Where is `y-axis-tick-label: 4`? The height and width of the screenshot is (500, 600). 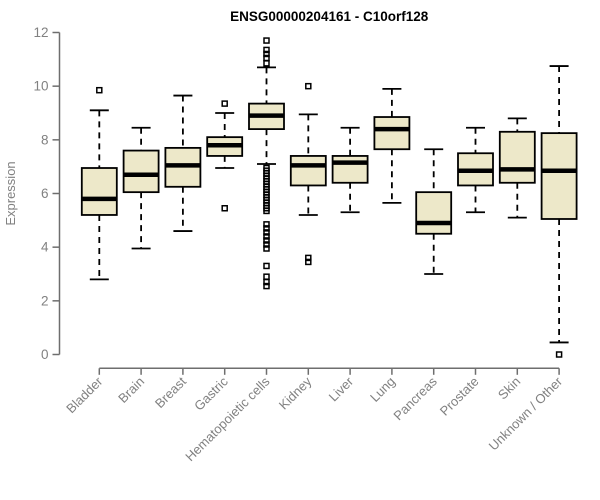 y-axis-tick-label: 4 is located at coordinates (45, 247).